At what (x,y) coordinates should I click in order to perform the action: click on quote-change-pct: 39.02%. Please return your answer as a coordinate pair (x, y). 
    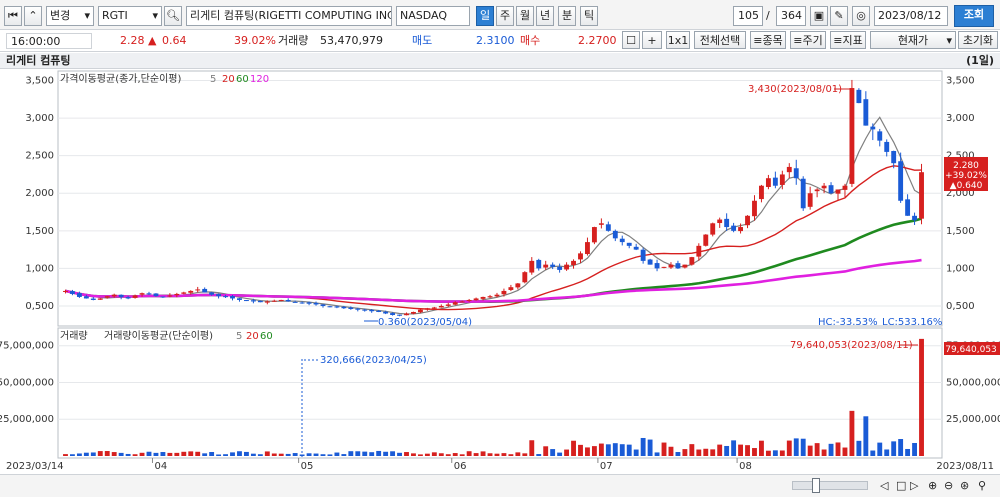
    Looking at the image, I should click on (255, 40).